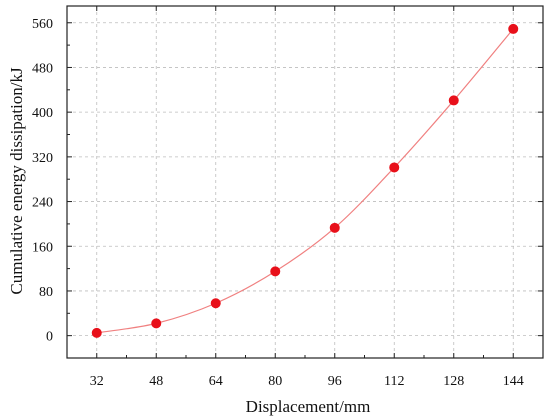 The height and width of the screenshot is (419, 550). I want to click on y-tick-label: 560, so click(42, 24).